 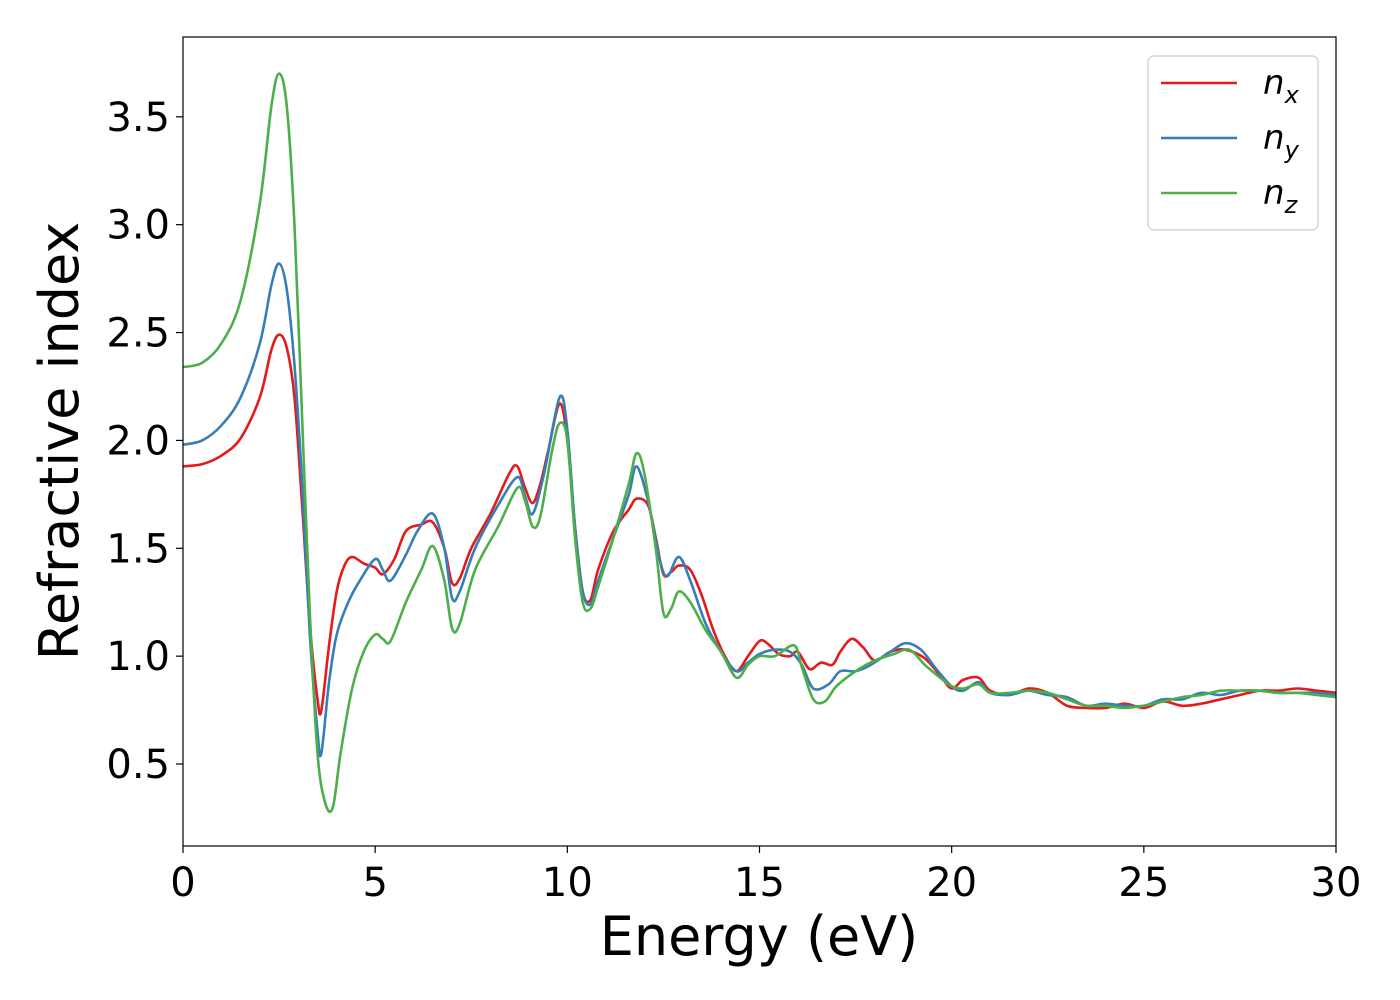 I want to click on y-axis: 0.5 1.0 1.5 2.0 2.5 3.0 3.5, so click(x=144, y=441).